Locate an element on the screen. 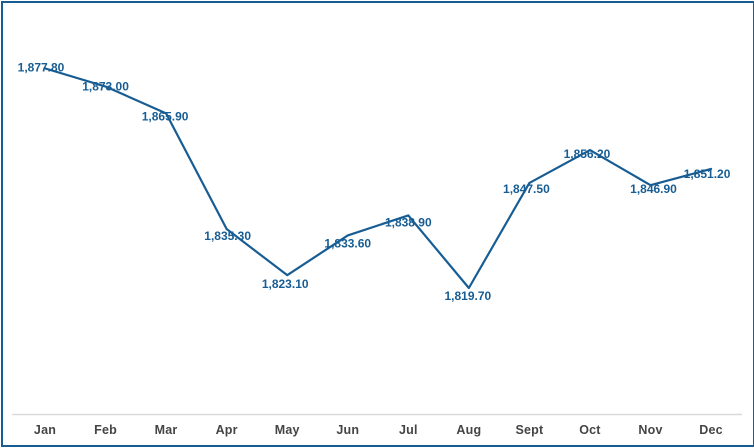  x-axis-tick-label: Jul is located at coordinates (408, 430).